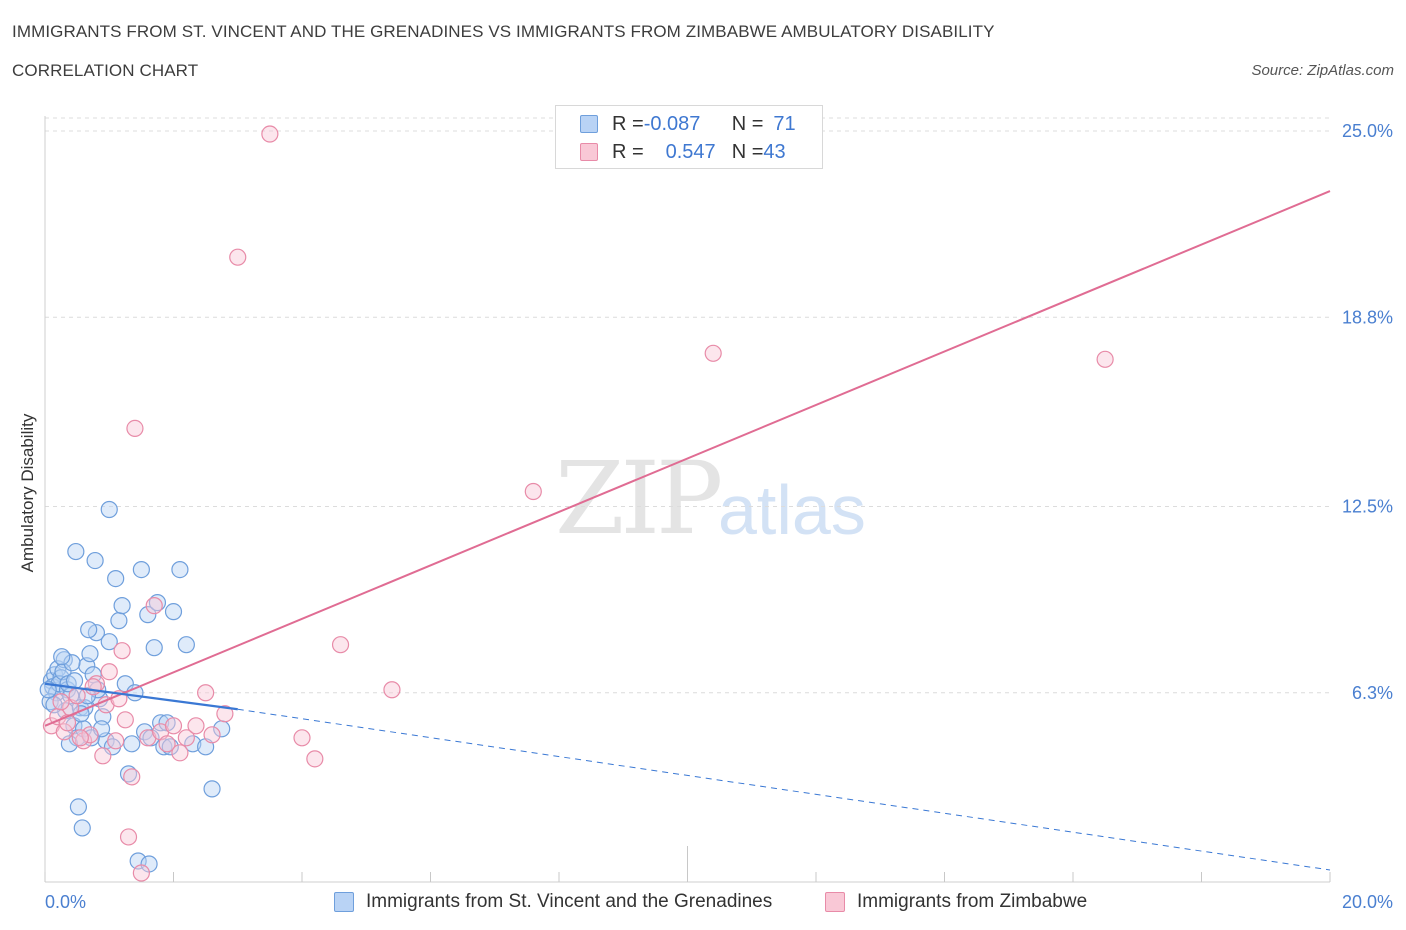 This screenshot has width=1406, height=930. I want to click on y-tick-label: 25.0%, so click(1367, 131).